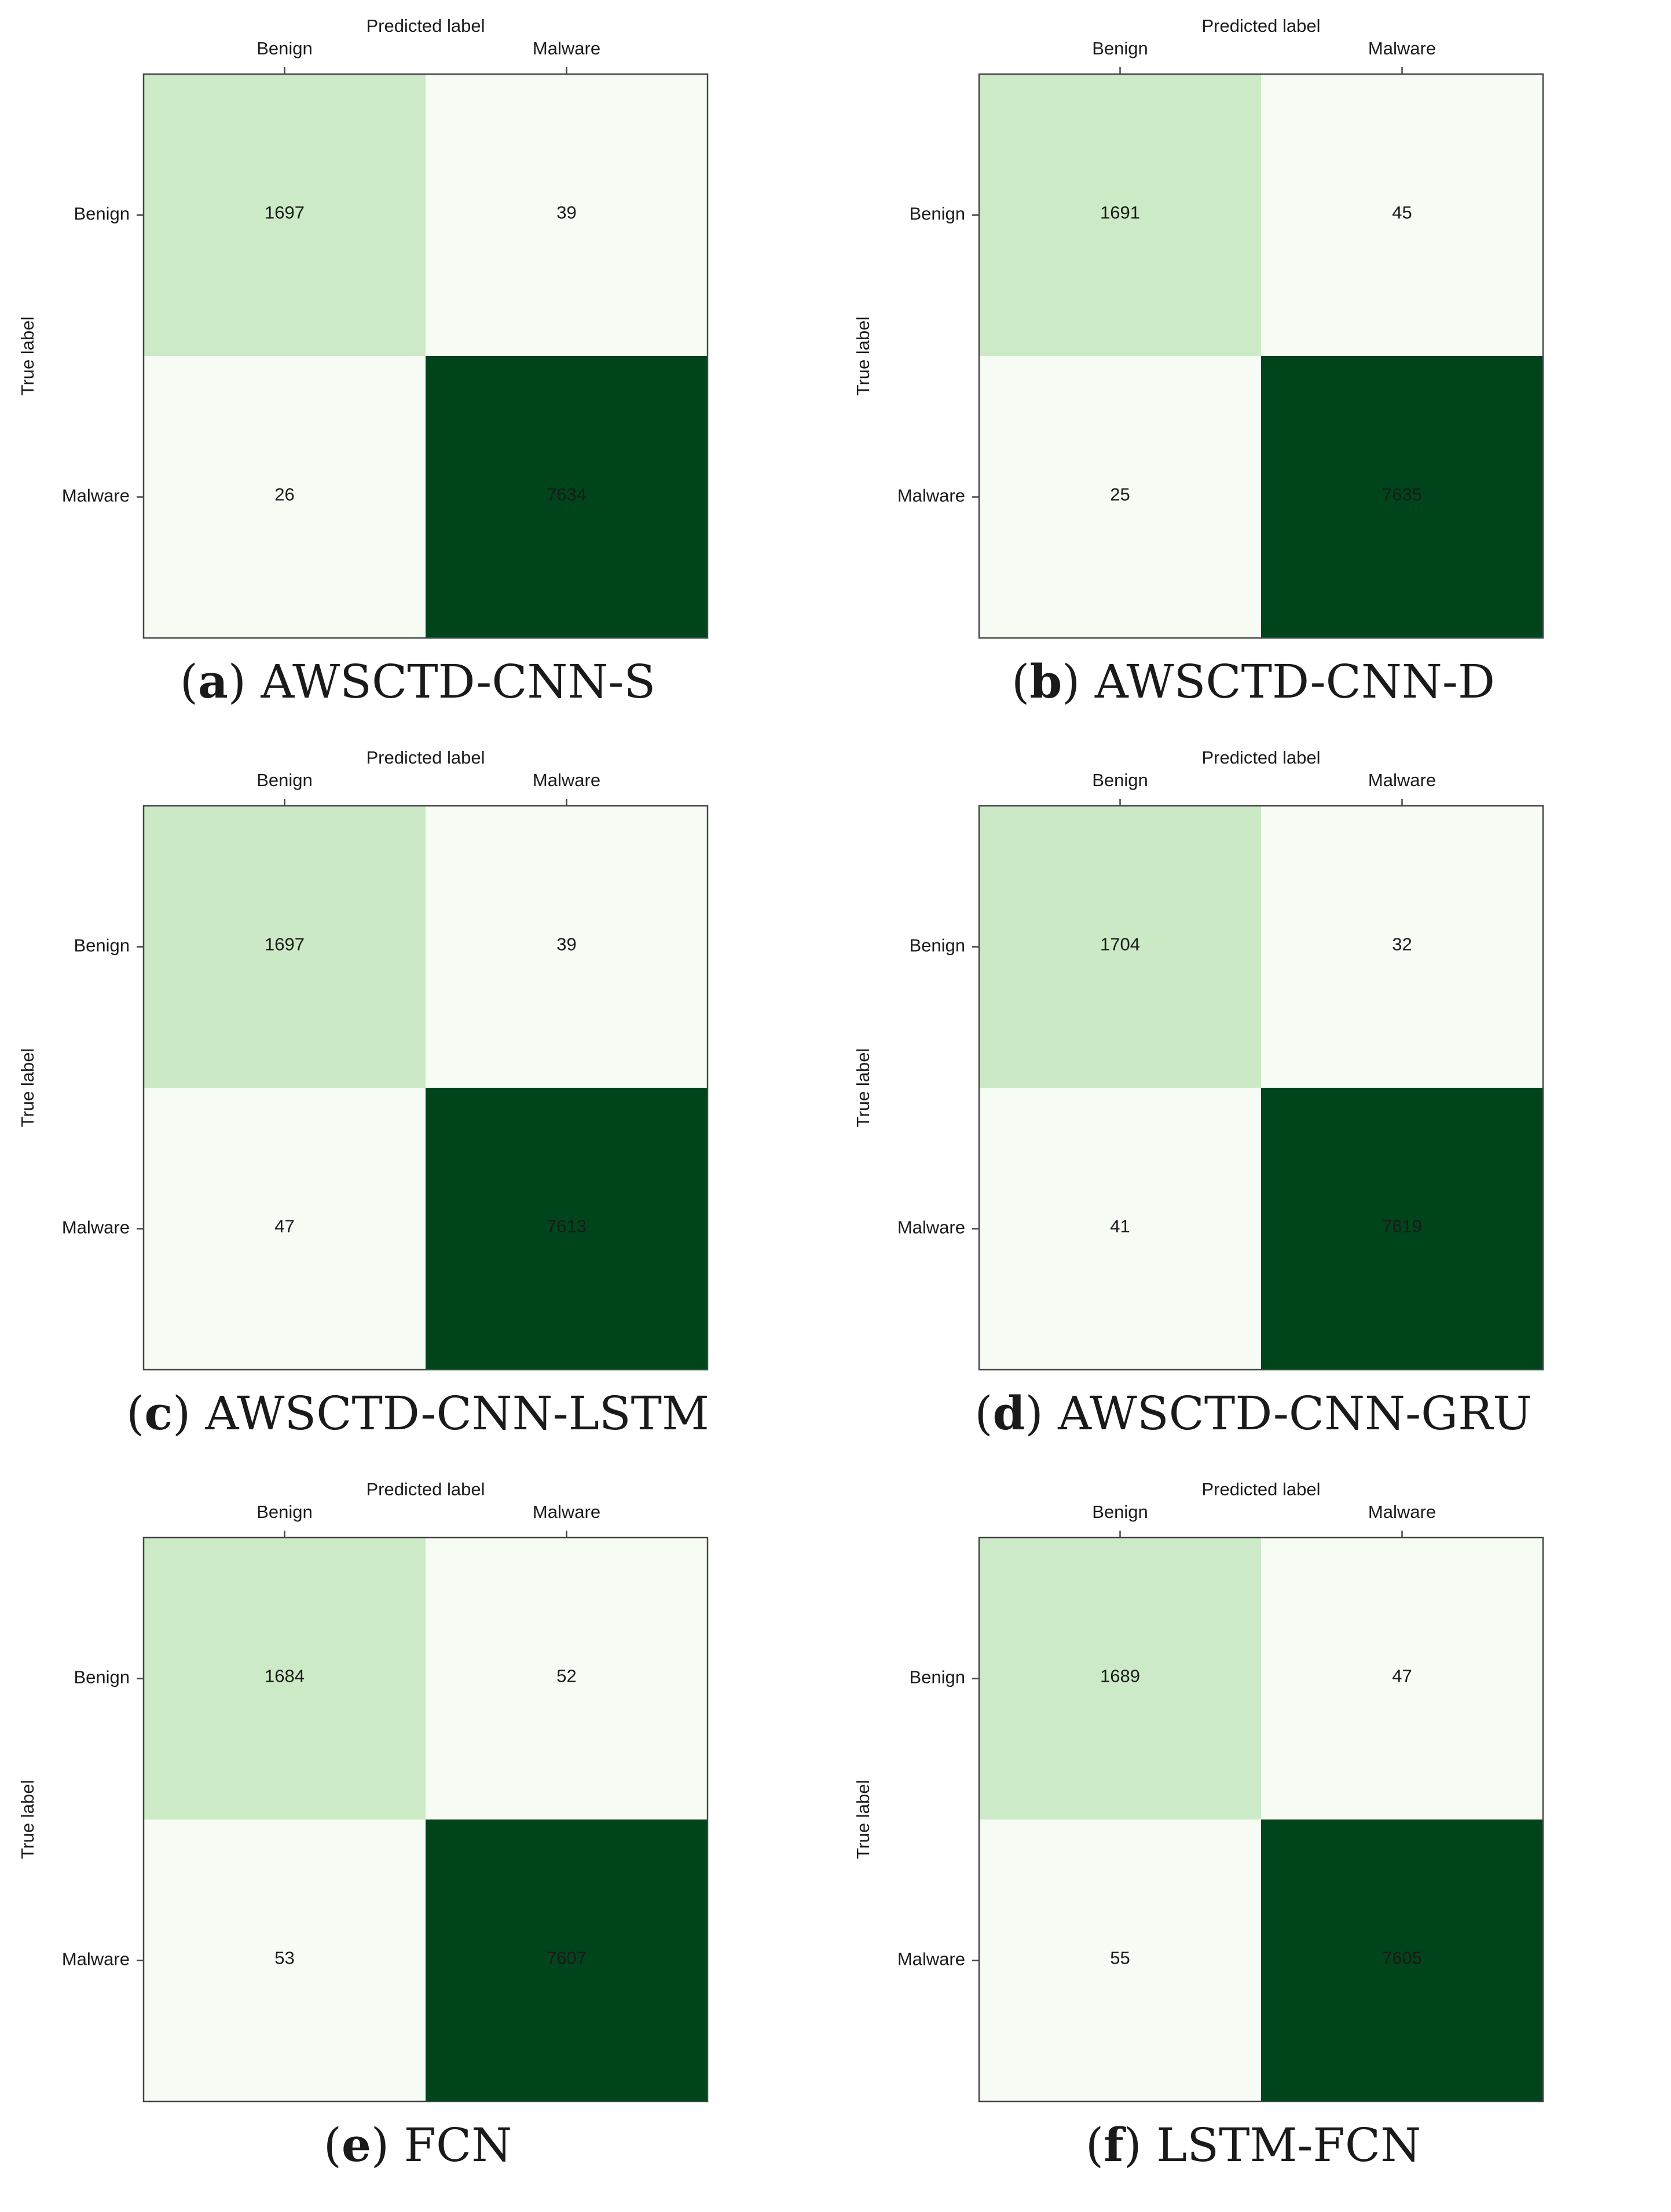 Image resolution: width=1671 pixels, height=2212 pixels. Describe the element at coordinates (566, 1676) in the screenshot. I see `cell-value: 52` at that location.